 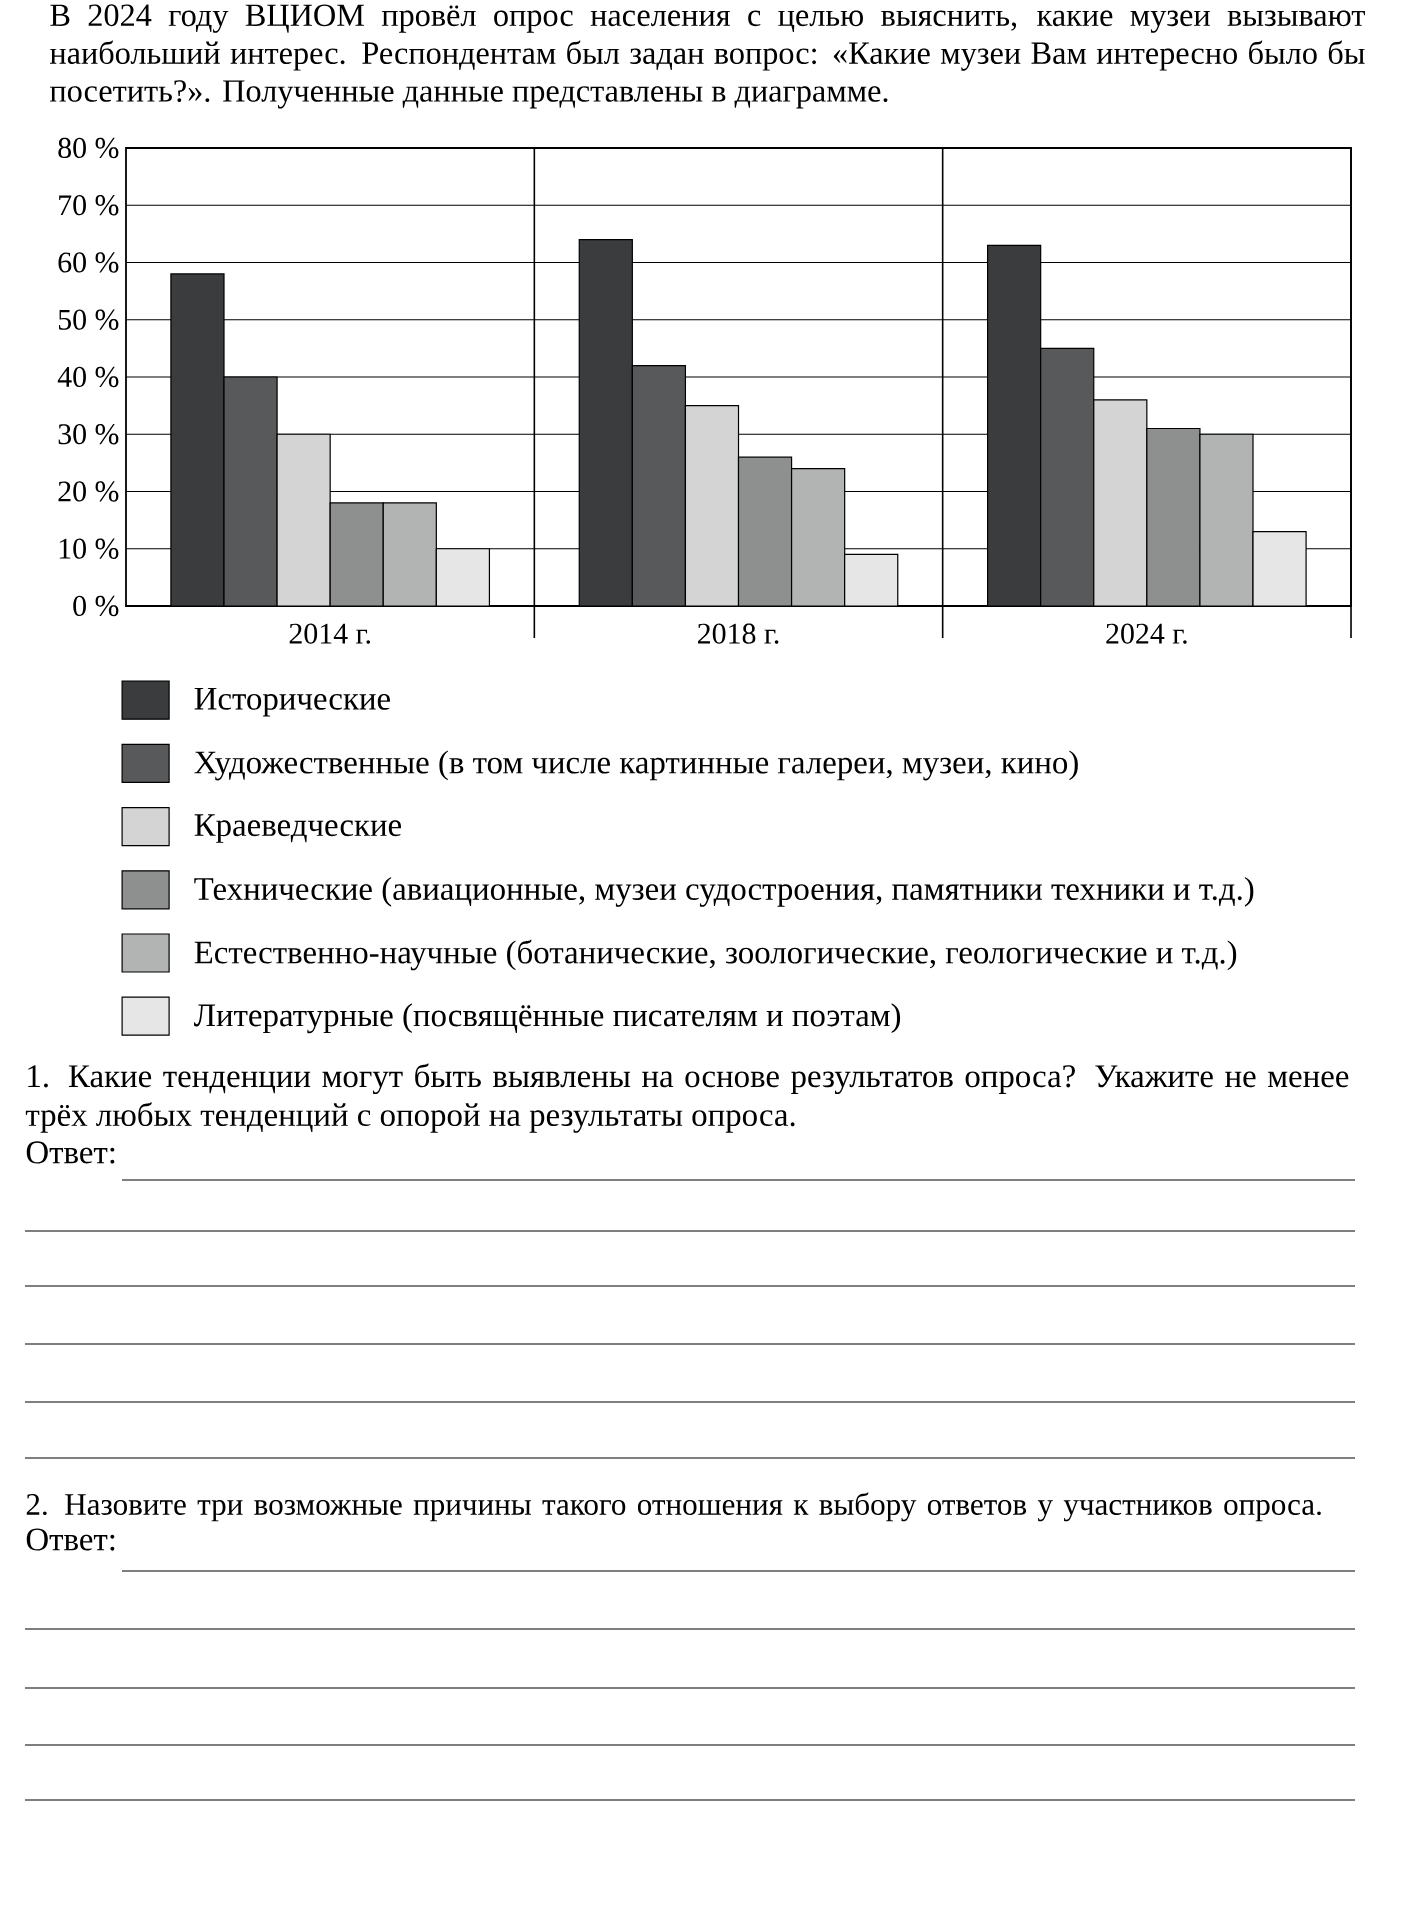 I want to click on legend-label: Литературные (посвящённые писателям и поэтам), so click(x=547, y=1018).